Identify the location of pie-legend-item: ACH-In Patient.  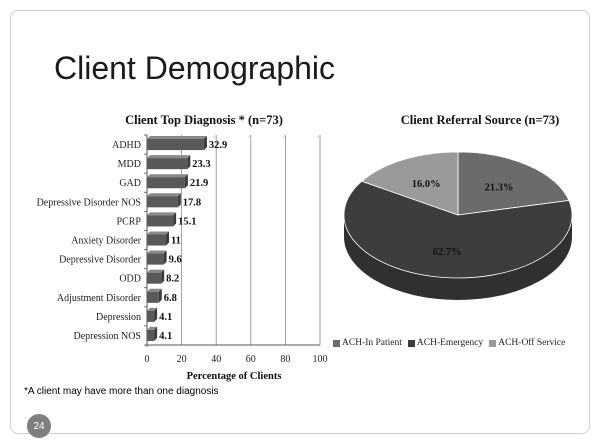
(367, 343).